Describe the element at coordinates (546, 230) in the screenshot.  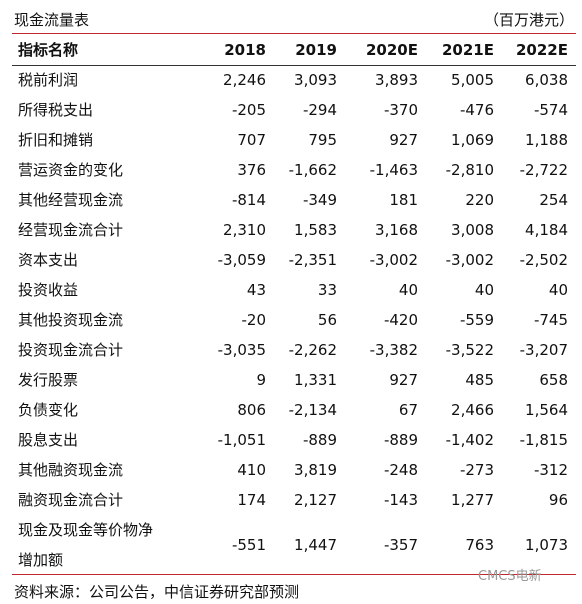
I see `cell-value: 4,184` at that location.